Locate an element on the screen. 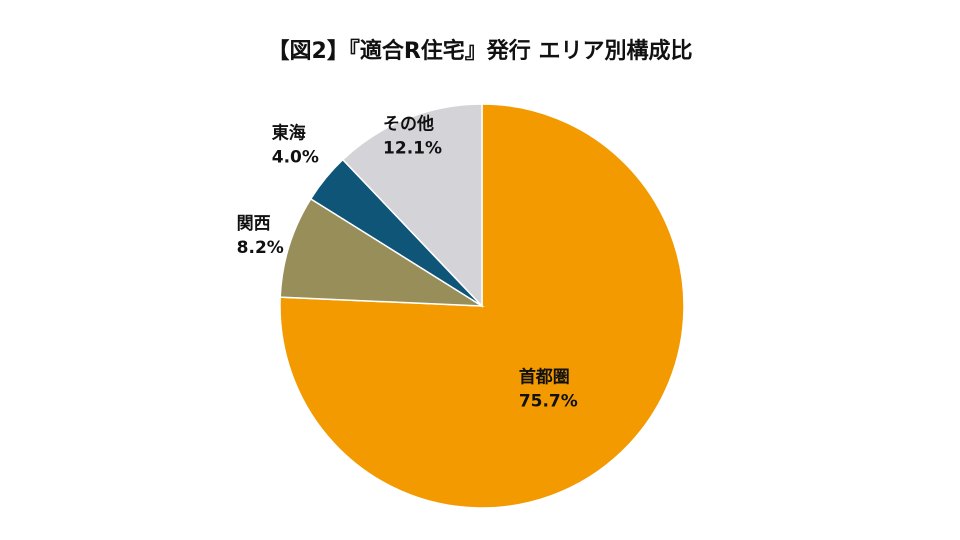 The width and height of the screenshot is (960, 540). slice-value-label-2: 4.0% is located at coordinates (295, 157).